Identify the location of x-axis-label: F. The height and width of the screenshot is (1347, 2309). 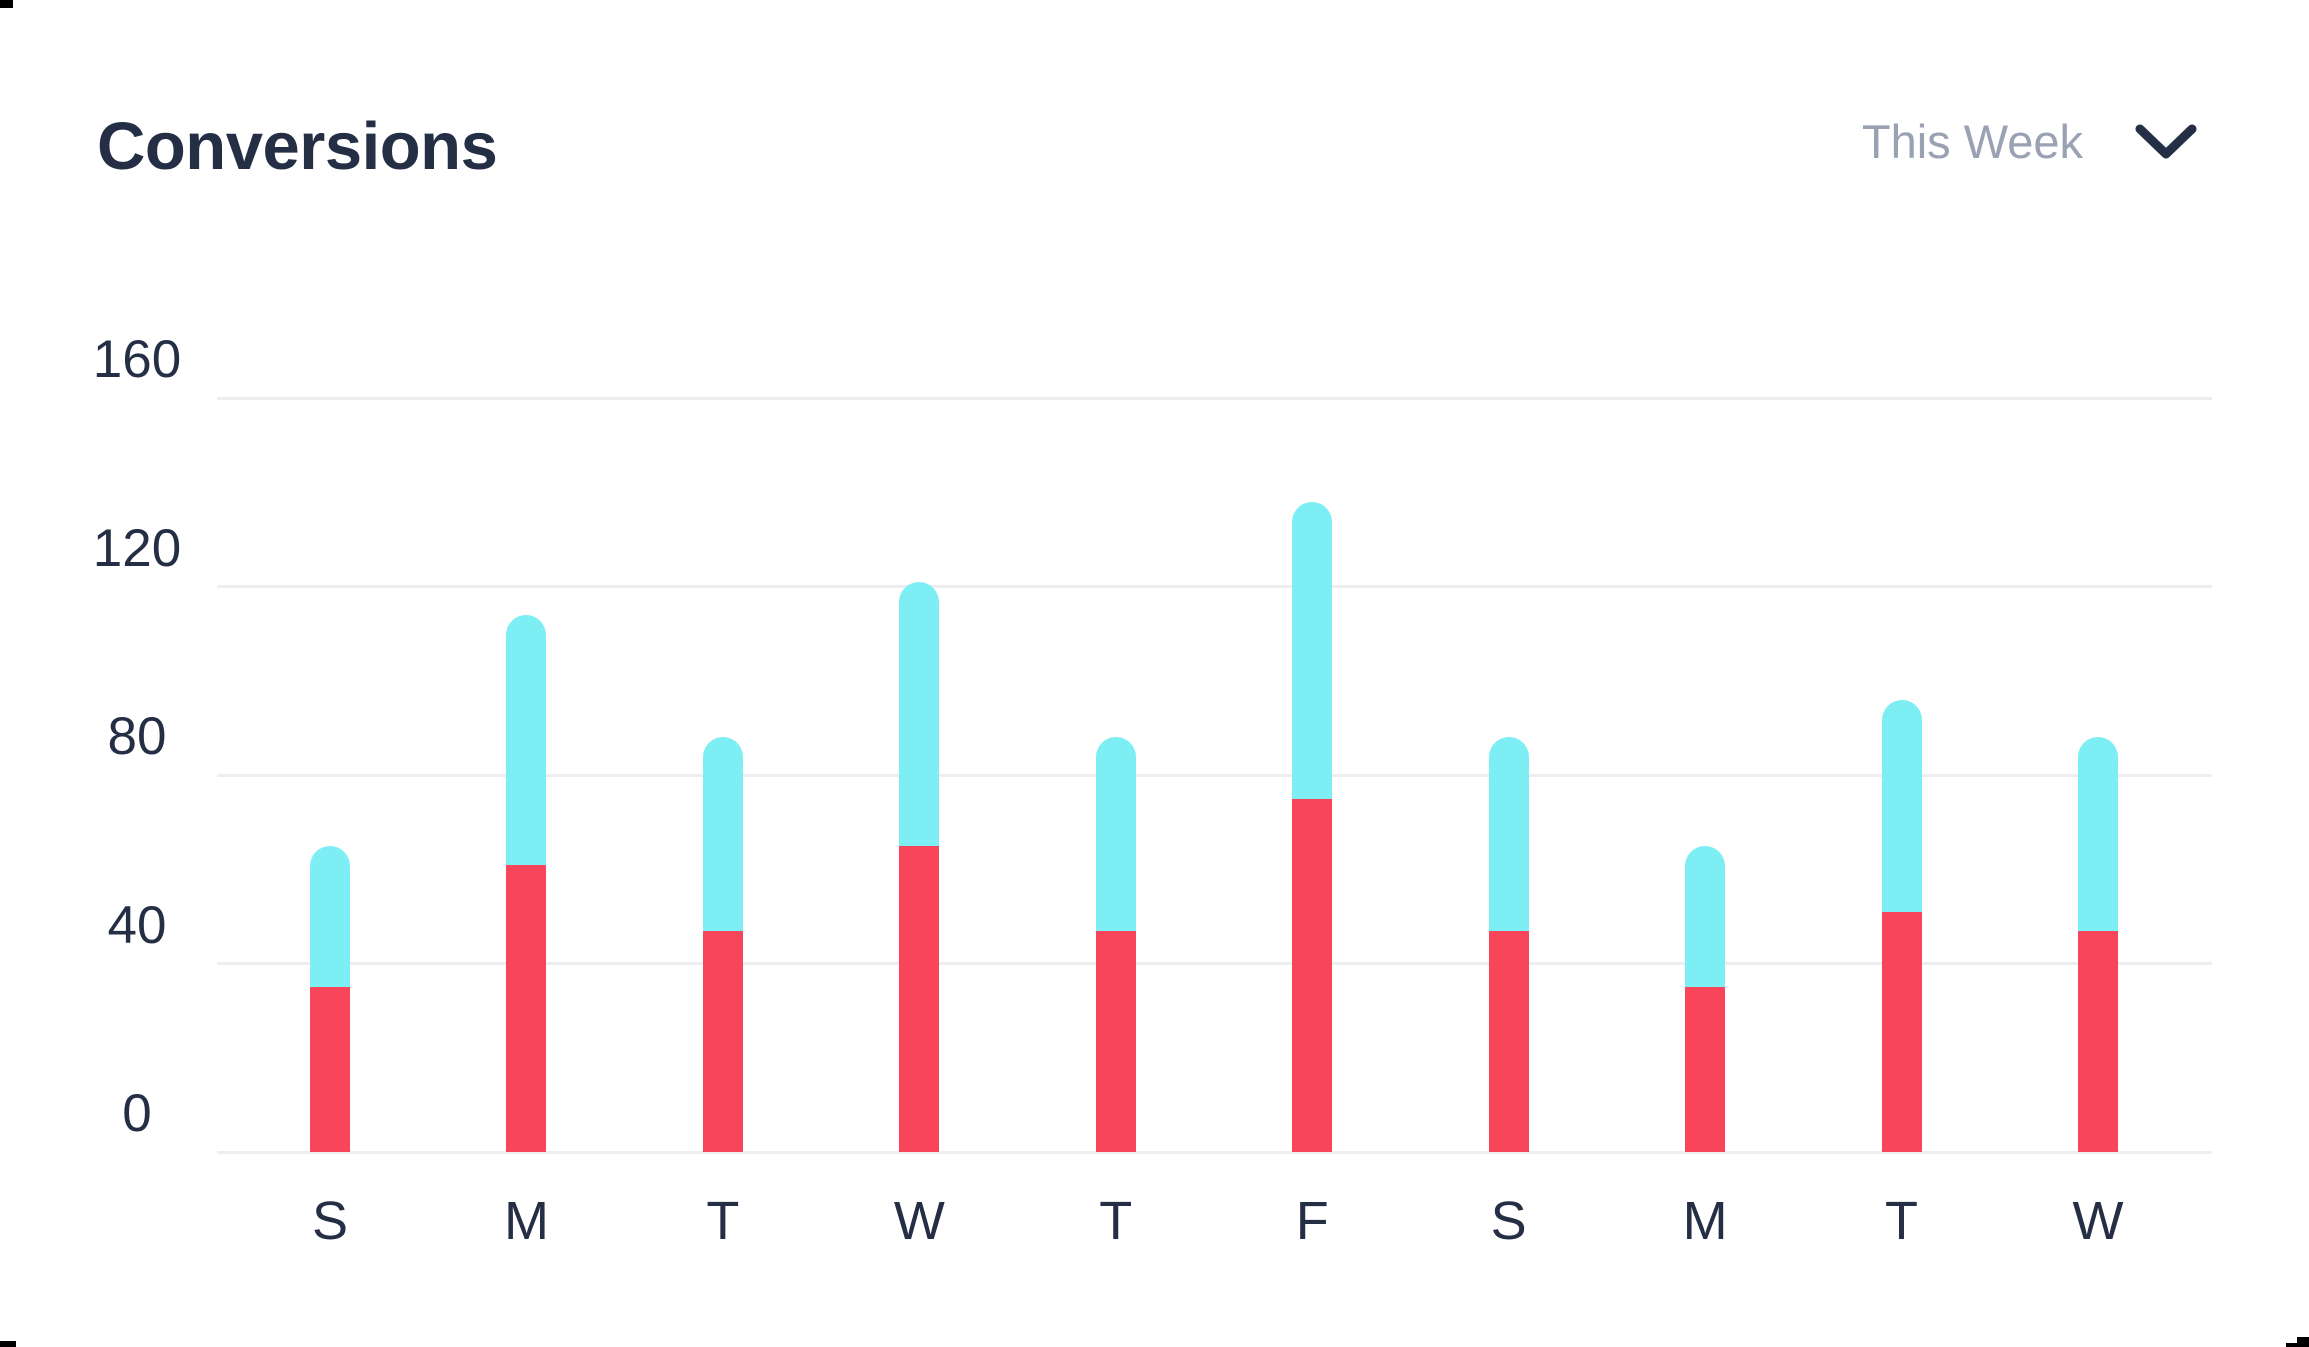
(1312, 1221).